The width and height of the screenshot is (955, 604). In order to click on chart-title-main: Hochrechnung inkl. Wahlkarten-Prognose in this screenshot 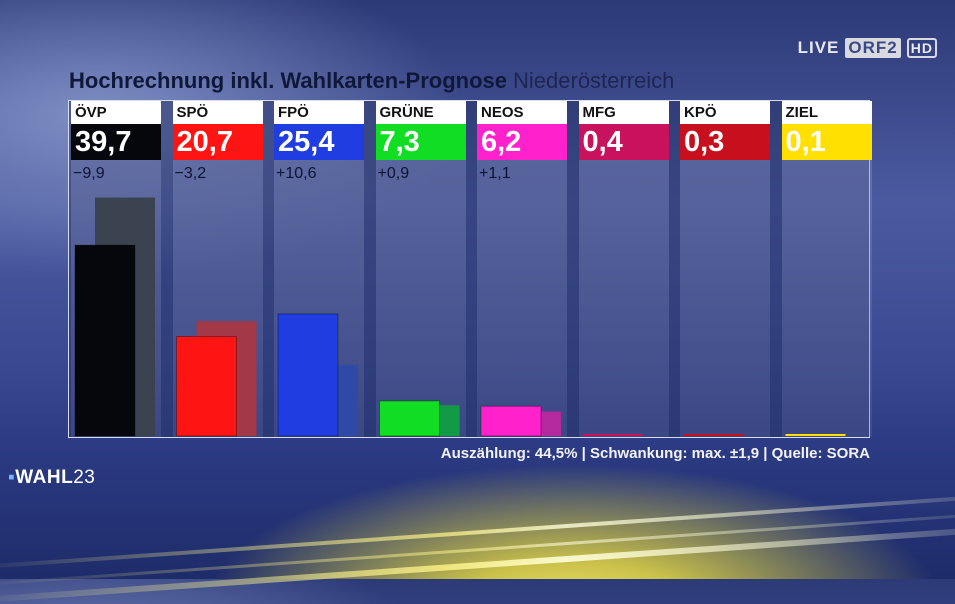, I will do `click(288, 80)`.